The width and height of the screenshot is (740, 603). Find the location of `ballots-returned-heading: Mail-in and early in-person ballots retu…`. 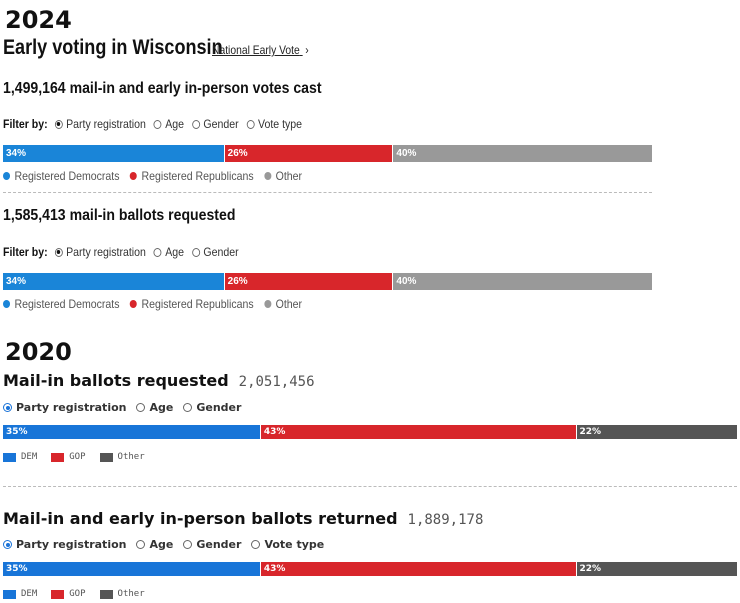

ballots-returned-heading: Mail-in and early in-person ballots retu… is located at coordinates (243, 518).